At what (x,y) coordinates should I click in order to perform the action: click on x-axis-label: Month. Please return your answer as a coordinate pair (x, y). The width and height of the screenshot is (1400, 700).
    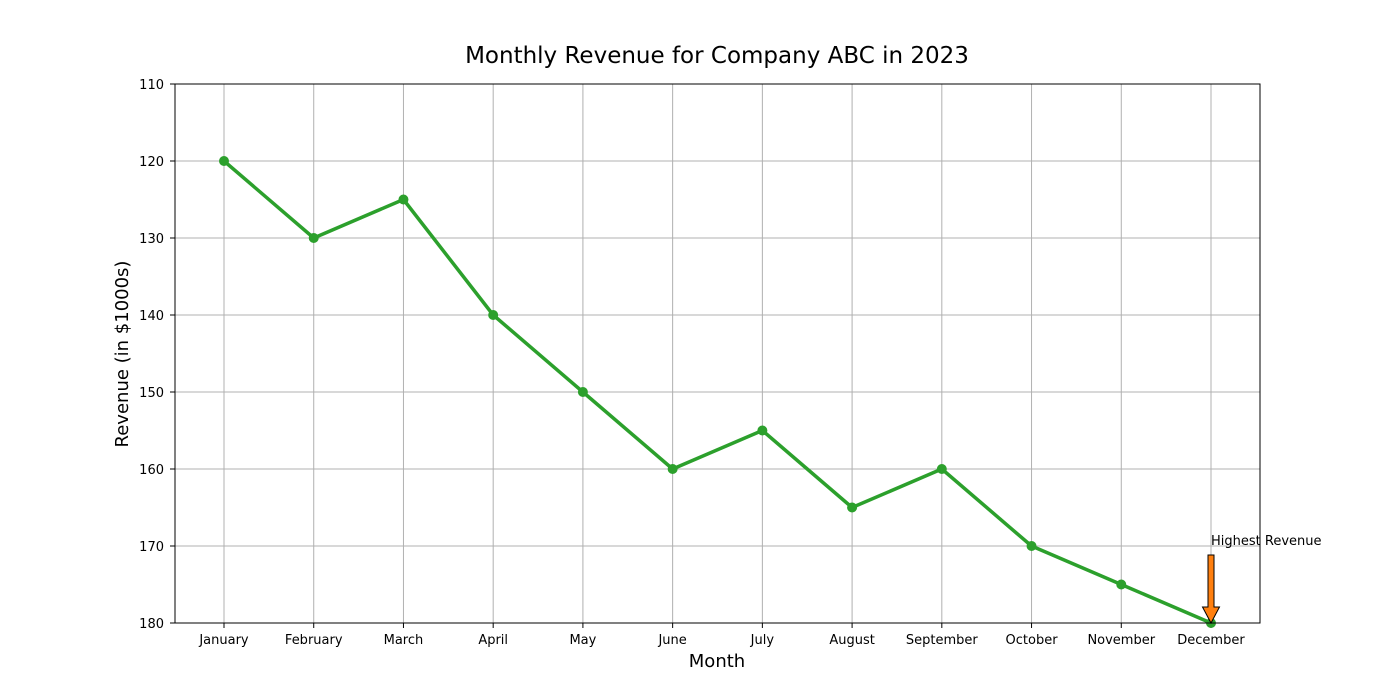
    Looking at the image, I should click on (717, 661).